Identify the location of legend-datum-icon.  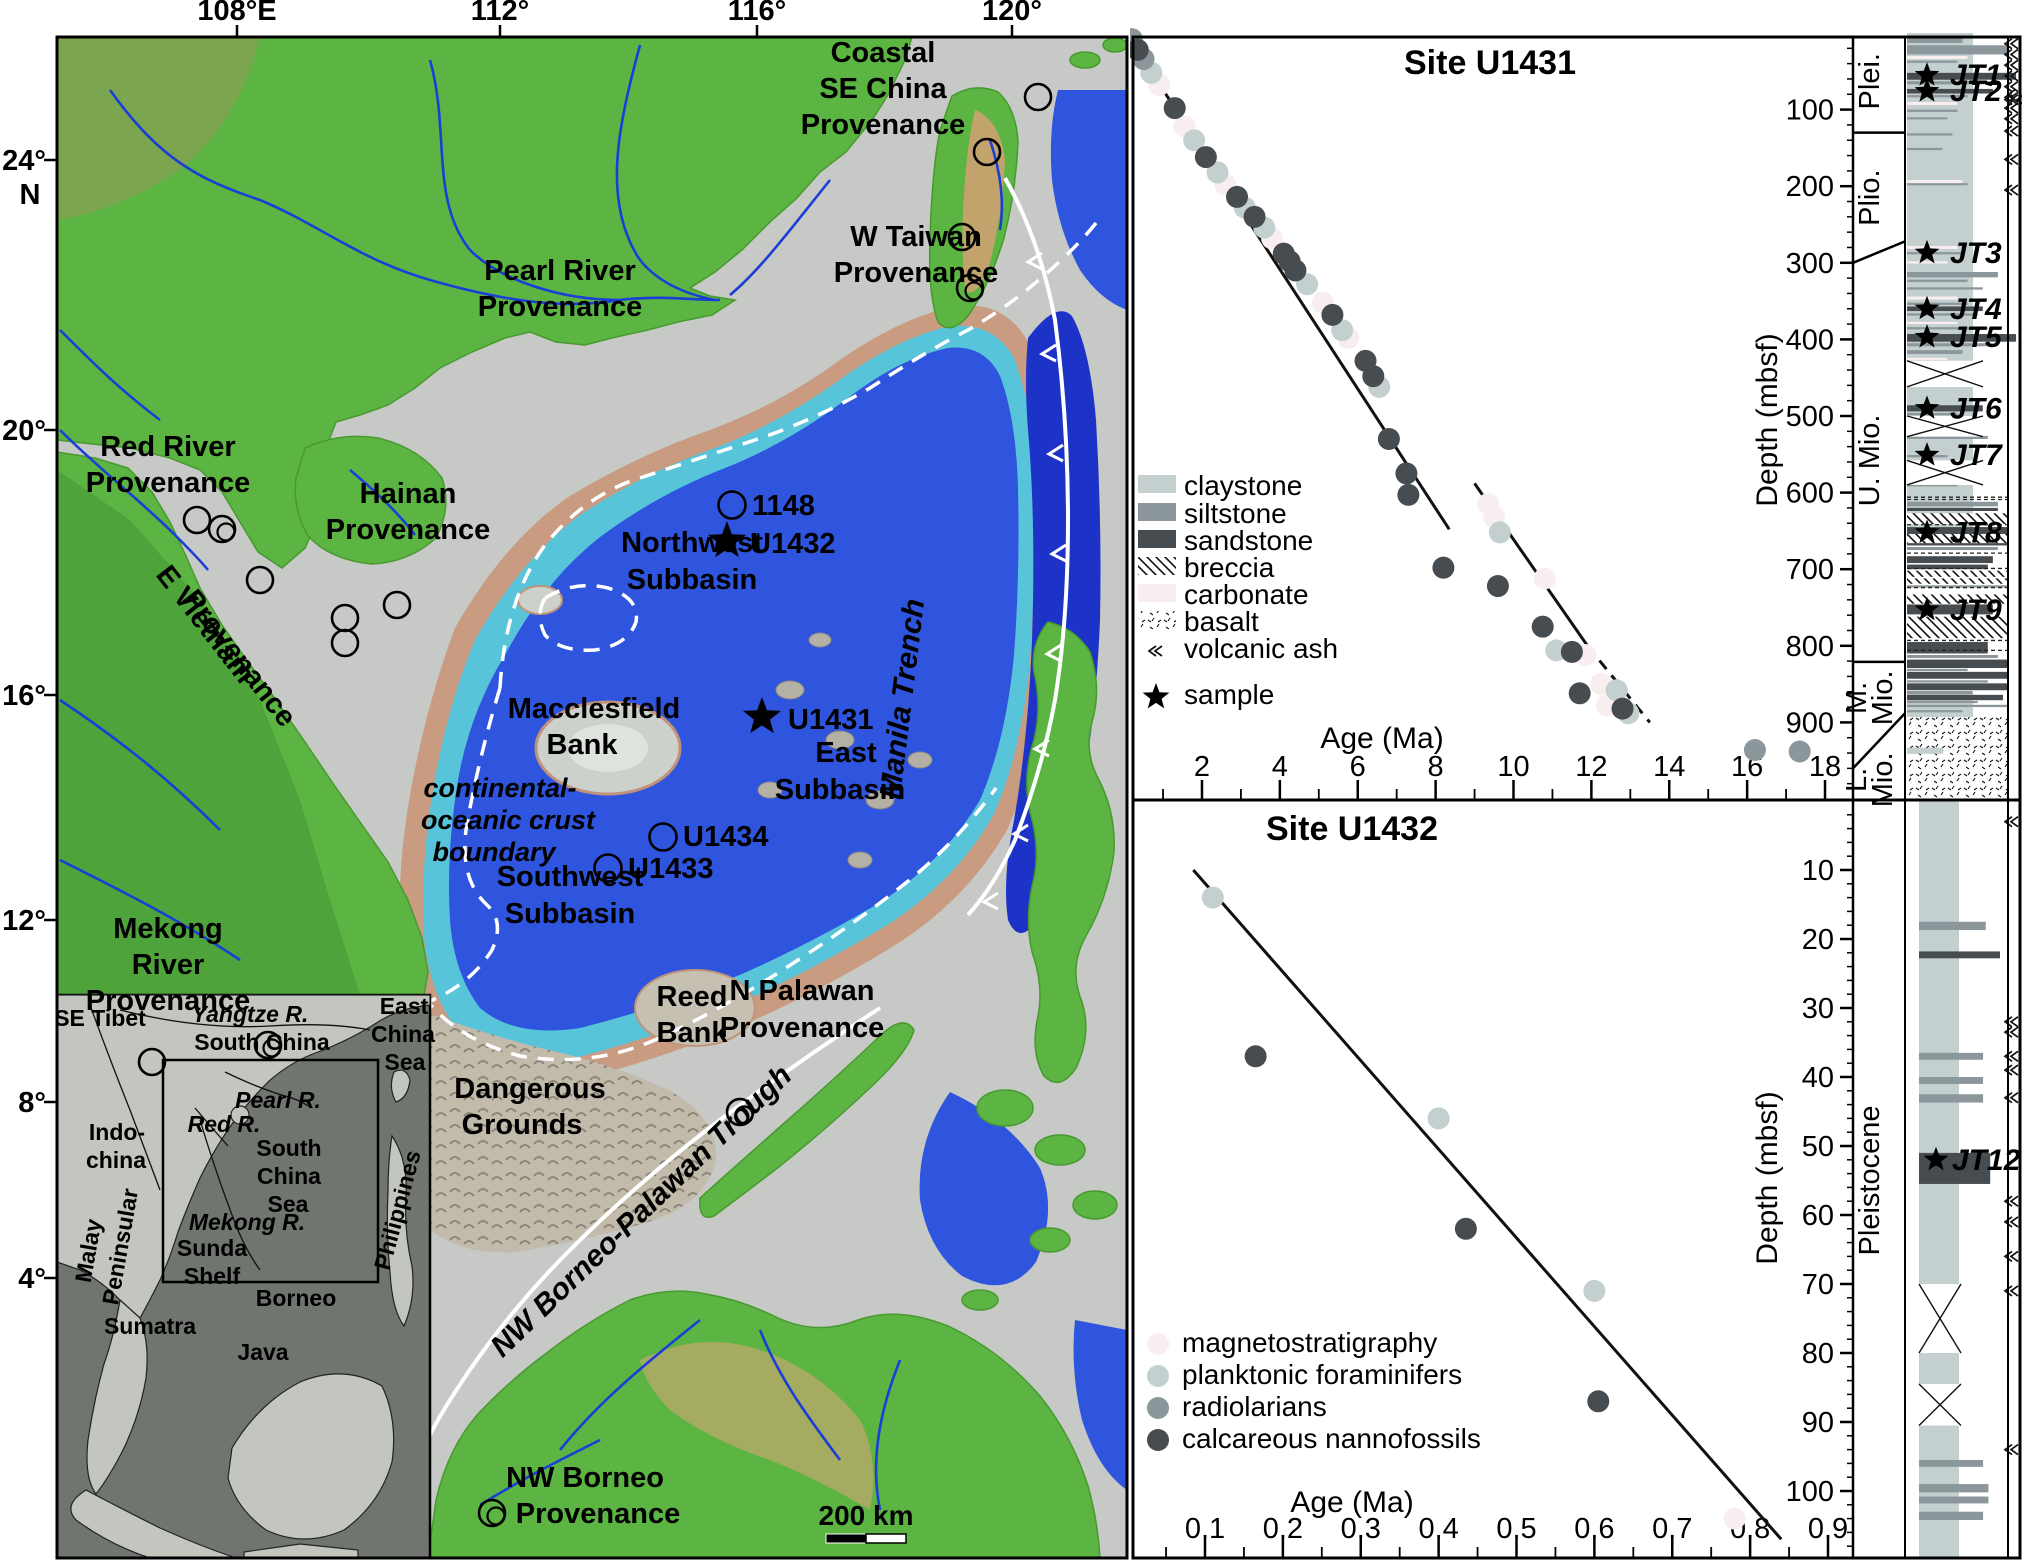
(1158, 1440).